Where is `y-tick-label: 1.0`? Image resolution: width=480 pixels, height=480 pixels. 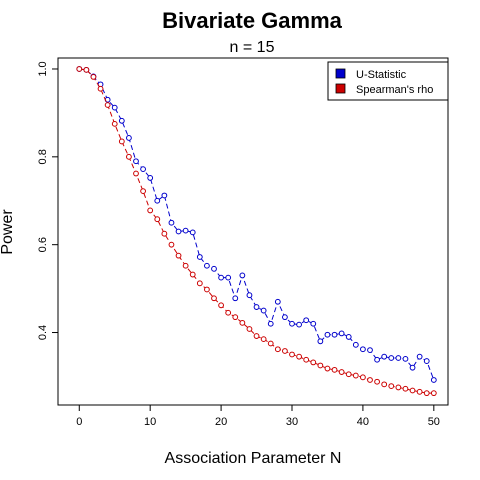 y-tick-label: 1.0 is located at coordinates (43, 68).